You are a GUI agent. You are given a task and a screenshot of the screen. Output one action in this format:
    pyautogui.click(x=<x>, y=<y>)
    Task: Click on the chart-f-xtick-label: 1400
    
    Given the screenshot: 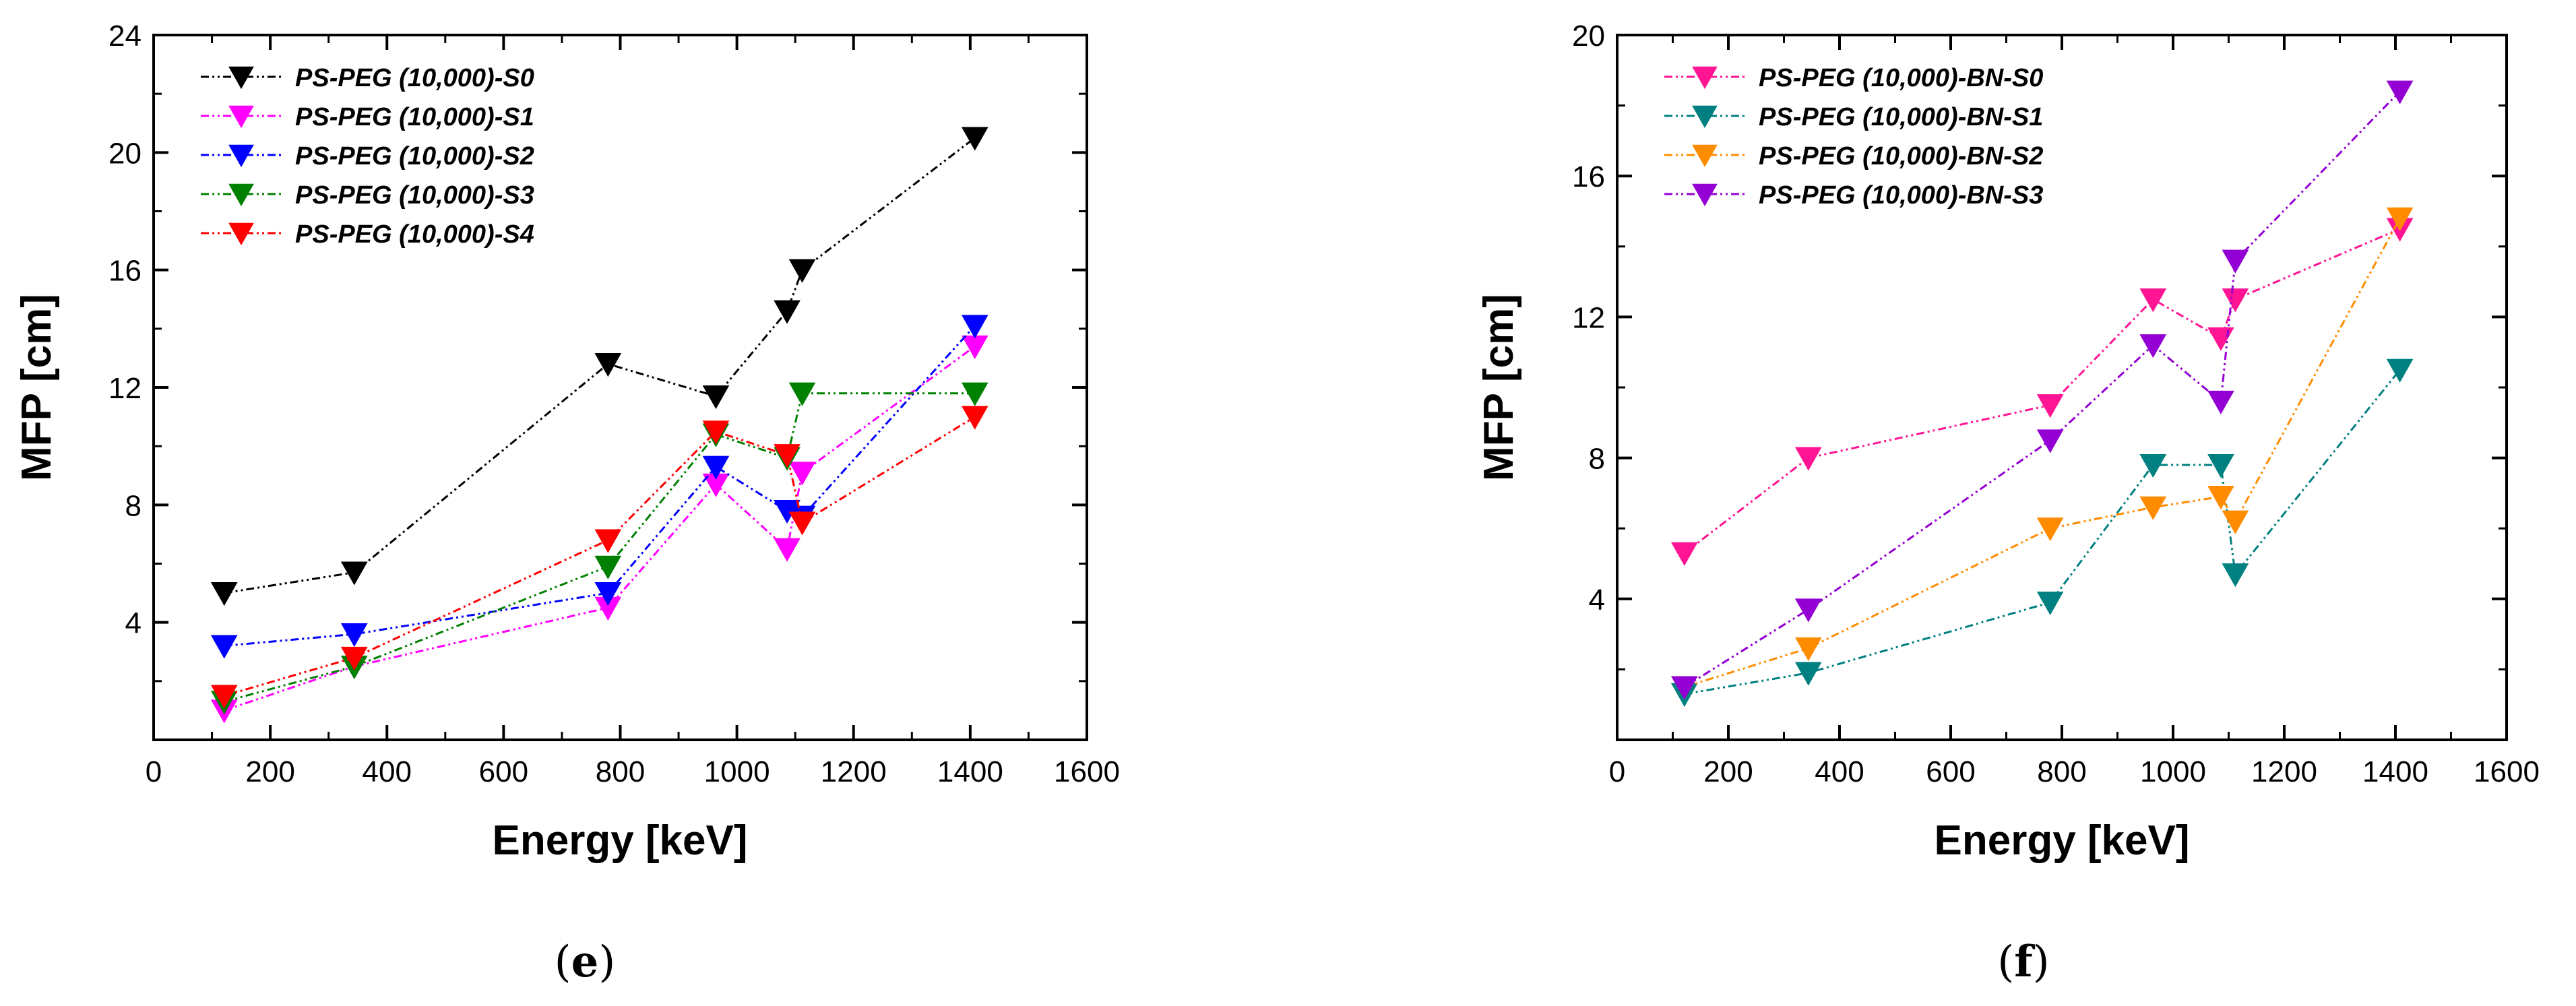 What is the action you would take?
    pyautogui.click(x=2395, y=771)
    